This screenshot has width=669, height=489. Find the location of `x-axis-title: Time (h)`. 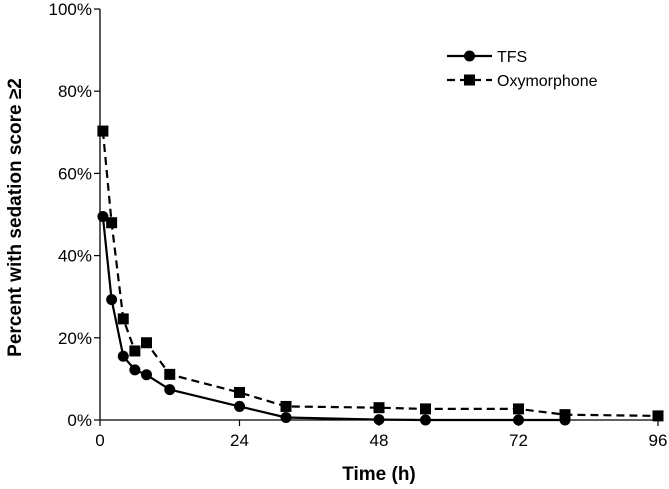

x-axis-title: Time (h) is located at coordinates (379, 474).